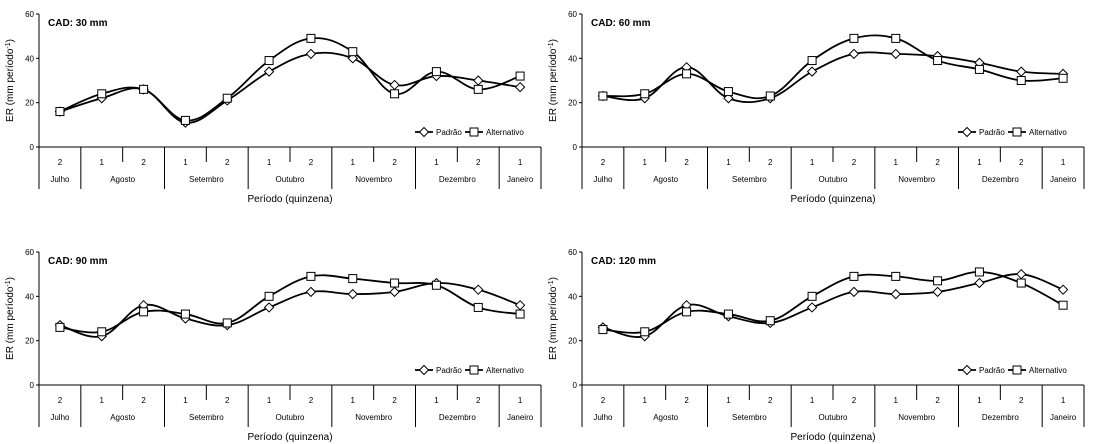 The width and height of the screenshot is (1093, 444). Describe the element at coordinates (457, 179) in the screenshot. I see `month-label: Dezembro` at that location.